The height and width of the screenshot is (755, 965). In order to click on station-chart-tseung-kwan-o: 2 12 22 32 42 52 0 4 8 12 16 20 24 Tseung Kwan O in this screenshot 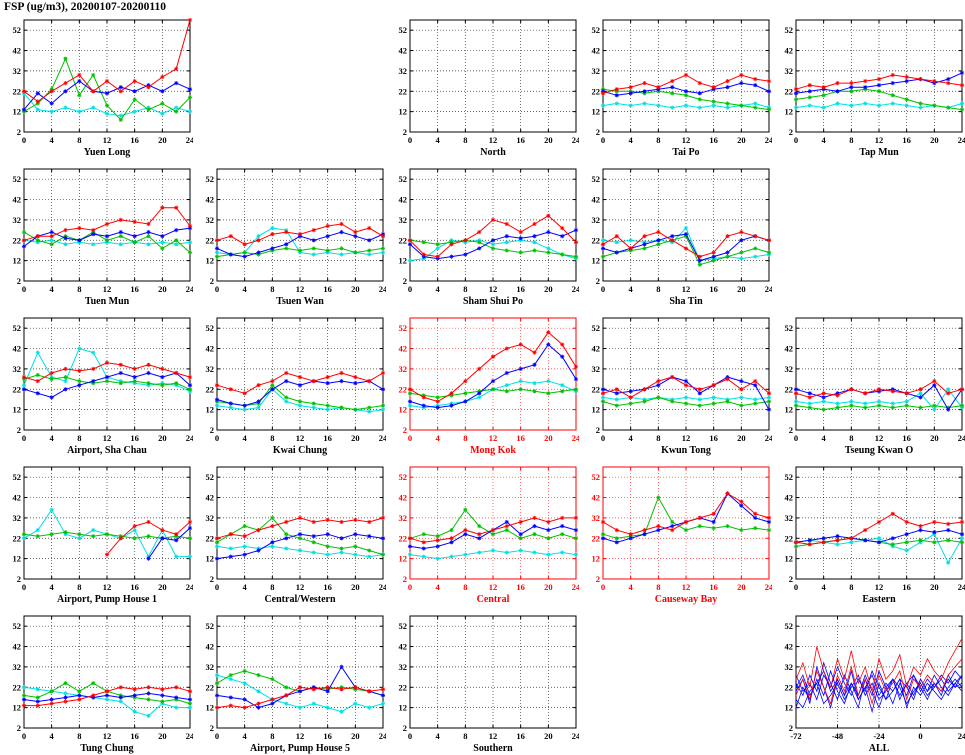, I will do `click(868, 384)`.